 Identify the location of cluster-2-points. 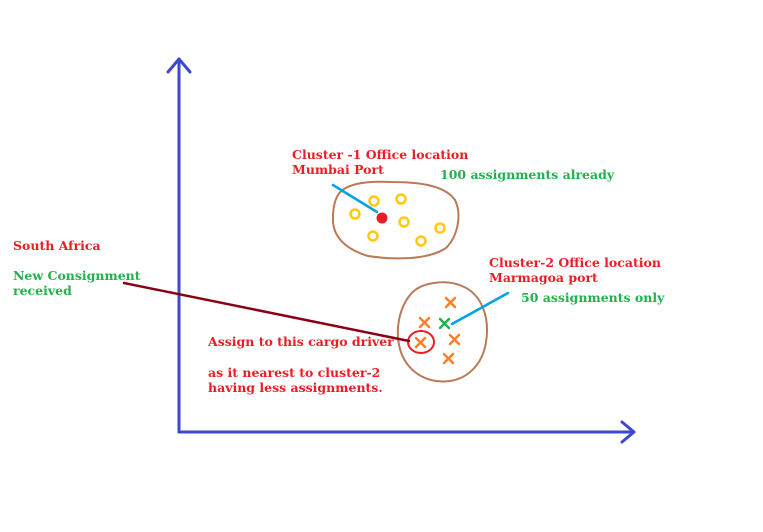
(437, 330).